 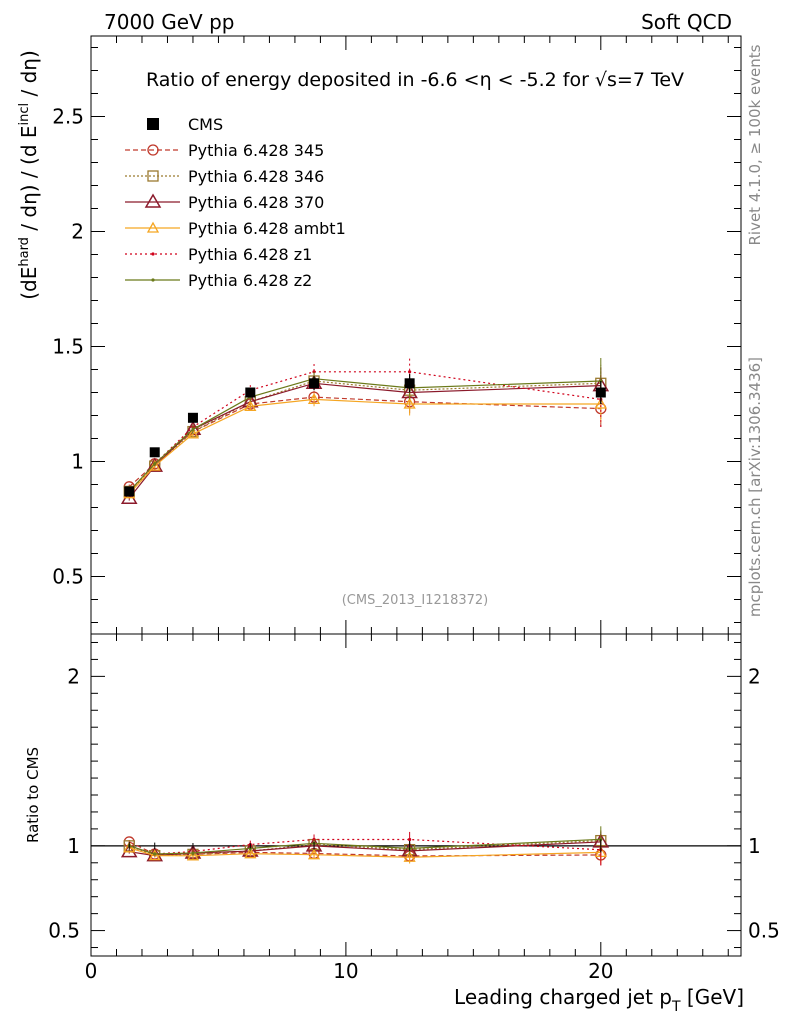 I want to click on legend-item-4: Pythia 6.428 z1, so click(x=218, y=254).